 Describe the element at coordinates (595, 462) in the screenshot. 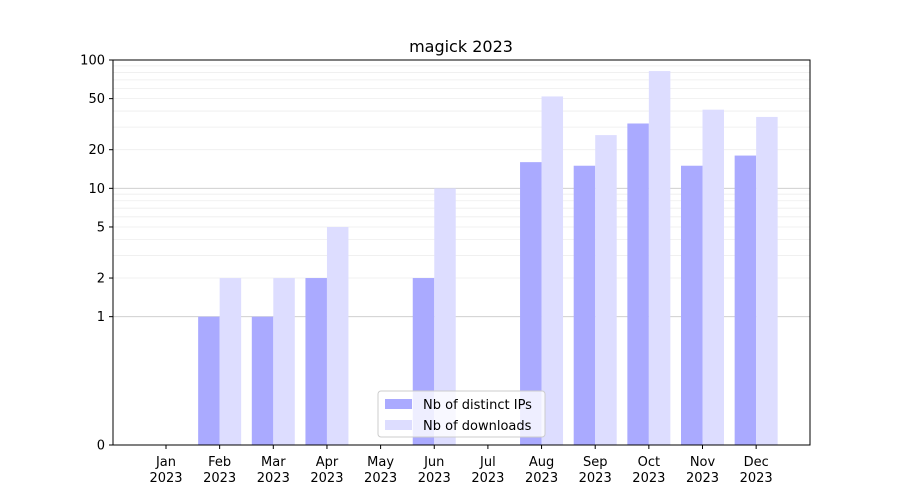

I see `x-tick-label-month: Sep` at that location.